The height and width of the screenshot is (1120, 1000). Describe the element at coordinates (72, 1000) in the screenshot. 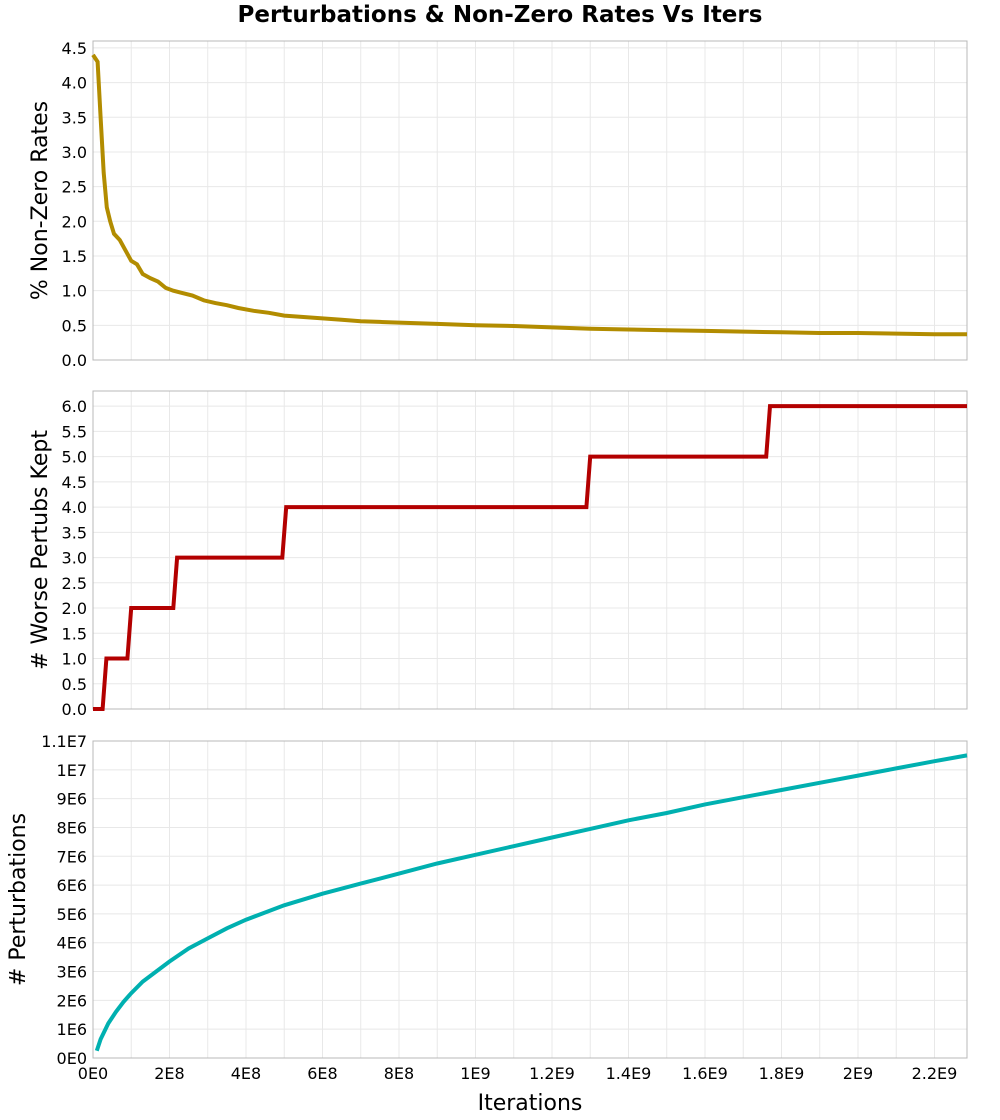

I see `perturbations-y-tick-label: 2E6` at that location.